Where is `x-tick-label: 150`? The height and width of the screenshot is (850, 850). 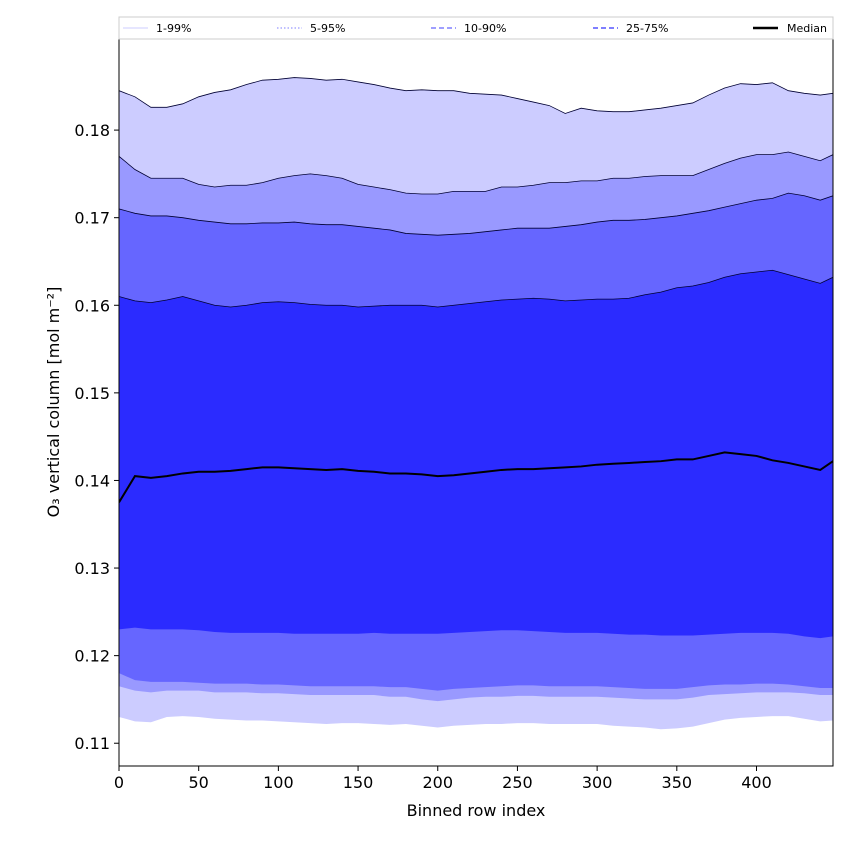 x-tick-label: 150 is located at coordinates (358, 782).